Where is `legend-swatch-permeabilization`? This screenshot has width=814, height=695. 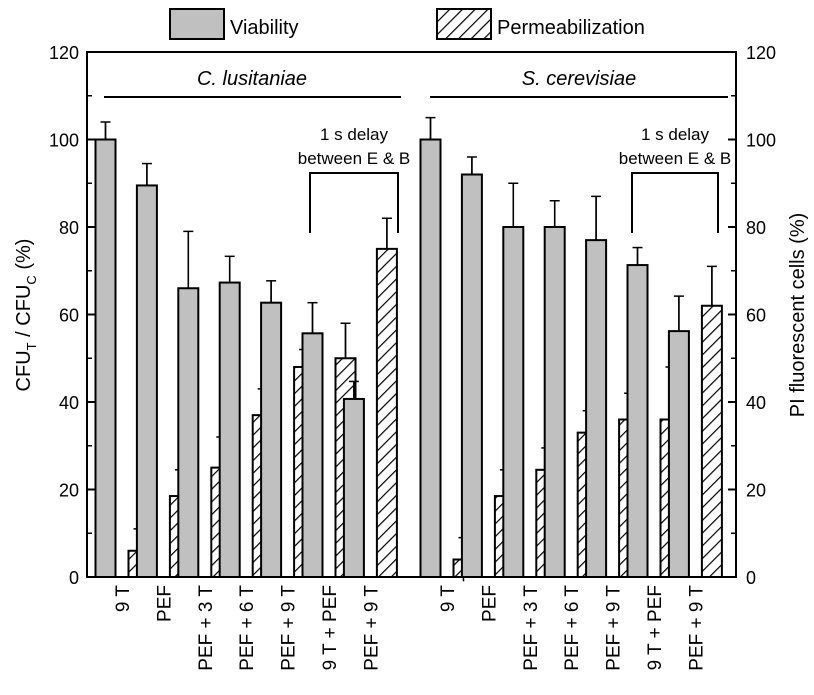 legend-swatch-permeabilization is located at coordinates (464, 24).